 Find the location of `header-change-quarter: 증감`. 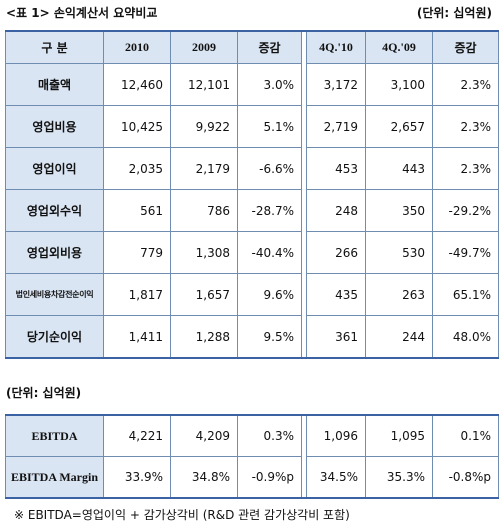

header-change-quarter: 증감 is located at coordinates (465, 47).